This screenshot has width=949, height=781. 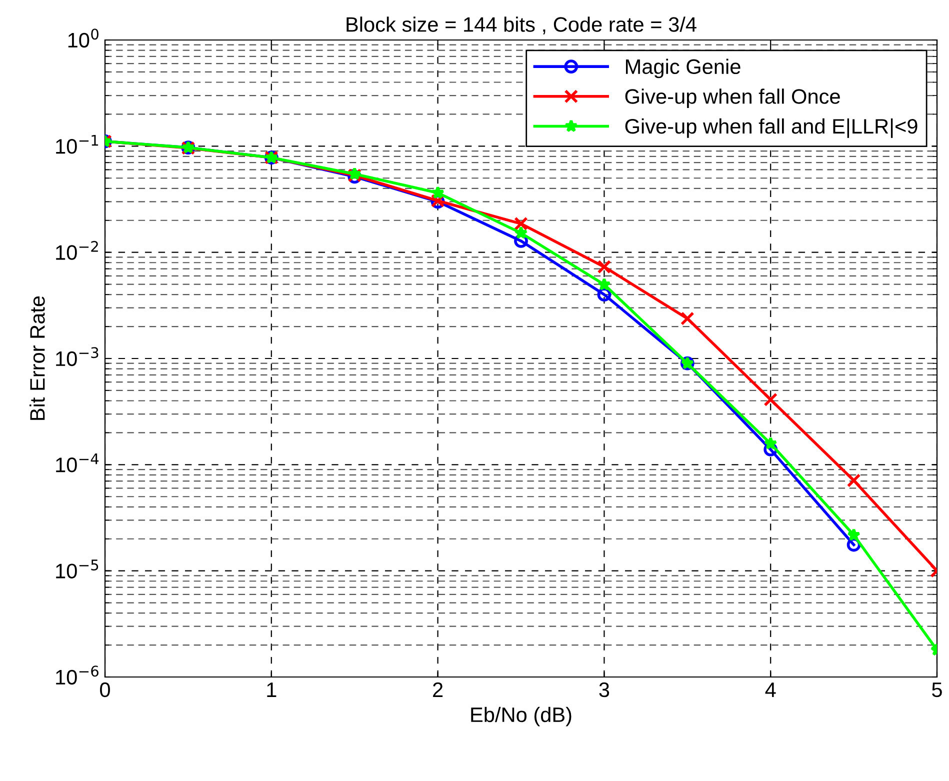 I want to click on legend-label: Magic Genie, so click(x=683, y=68).